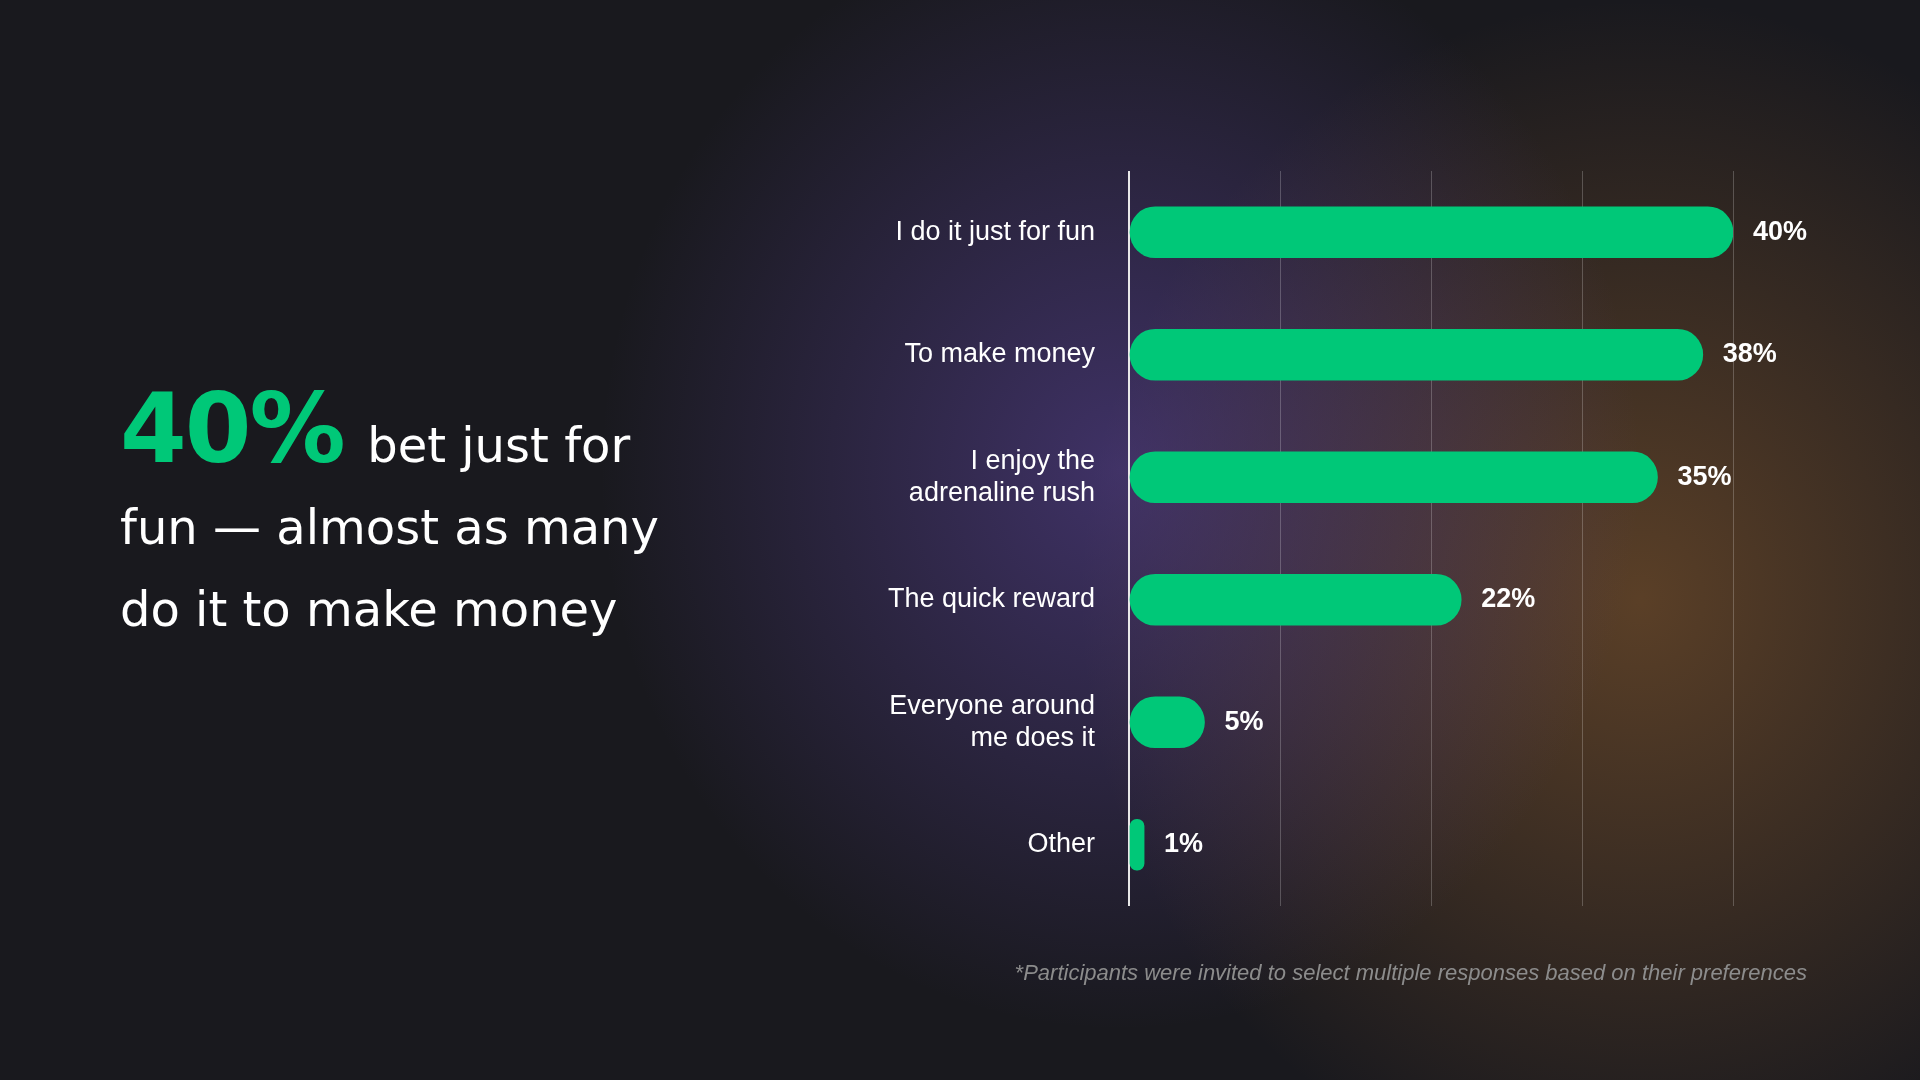  I want to click on data-label: 40%, so click(1780, 230).